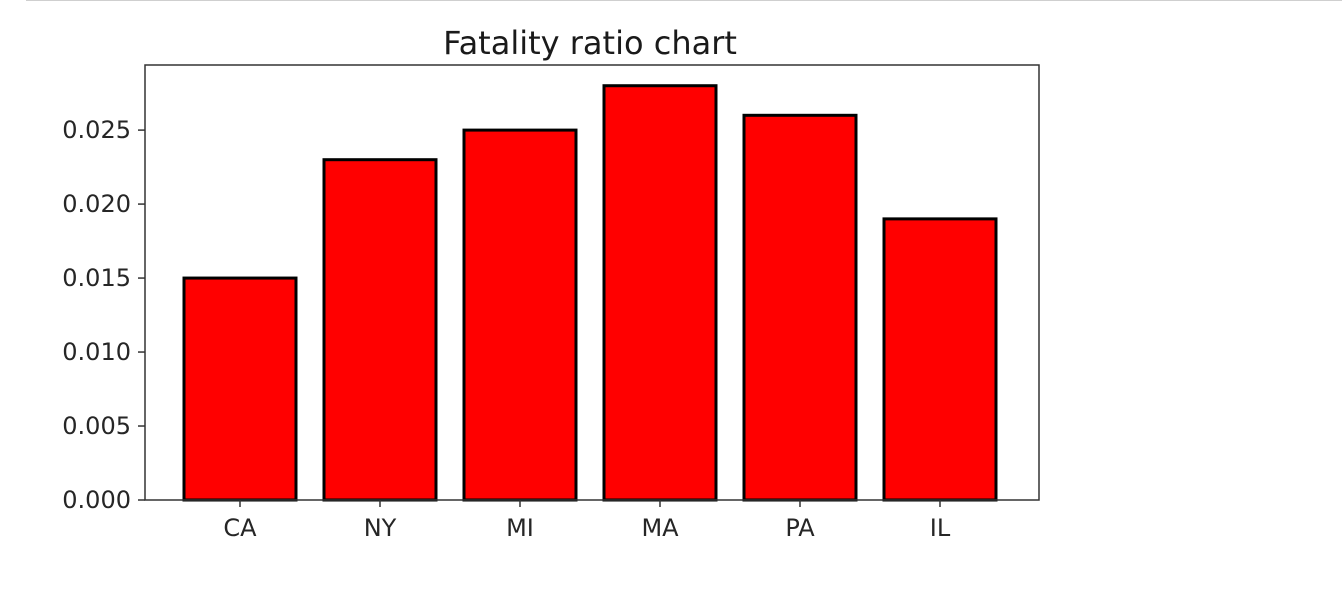  I want to click on y-tick-label: 0.010, so click(96, 352).